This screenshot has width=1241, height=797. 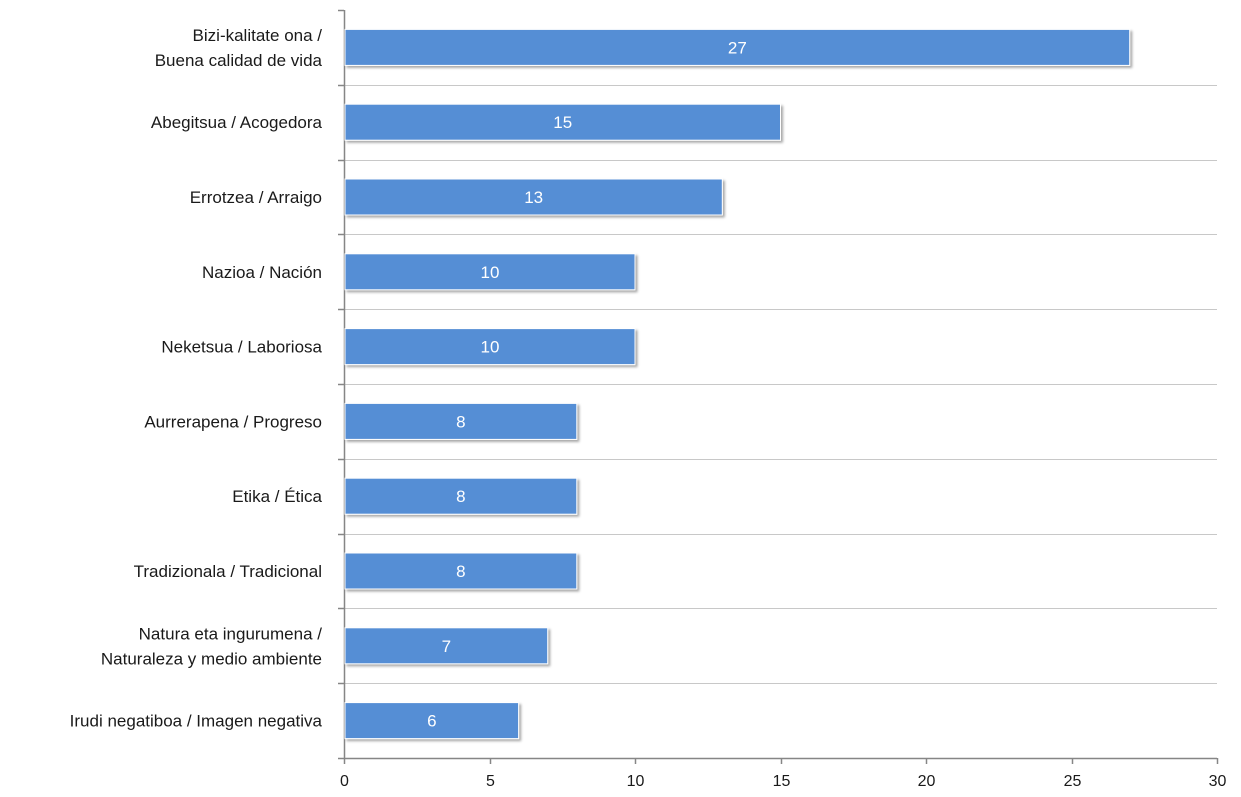 I want to click on data-label: 6, so click(x=431, y=721).